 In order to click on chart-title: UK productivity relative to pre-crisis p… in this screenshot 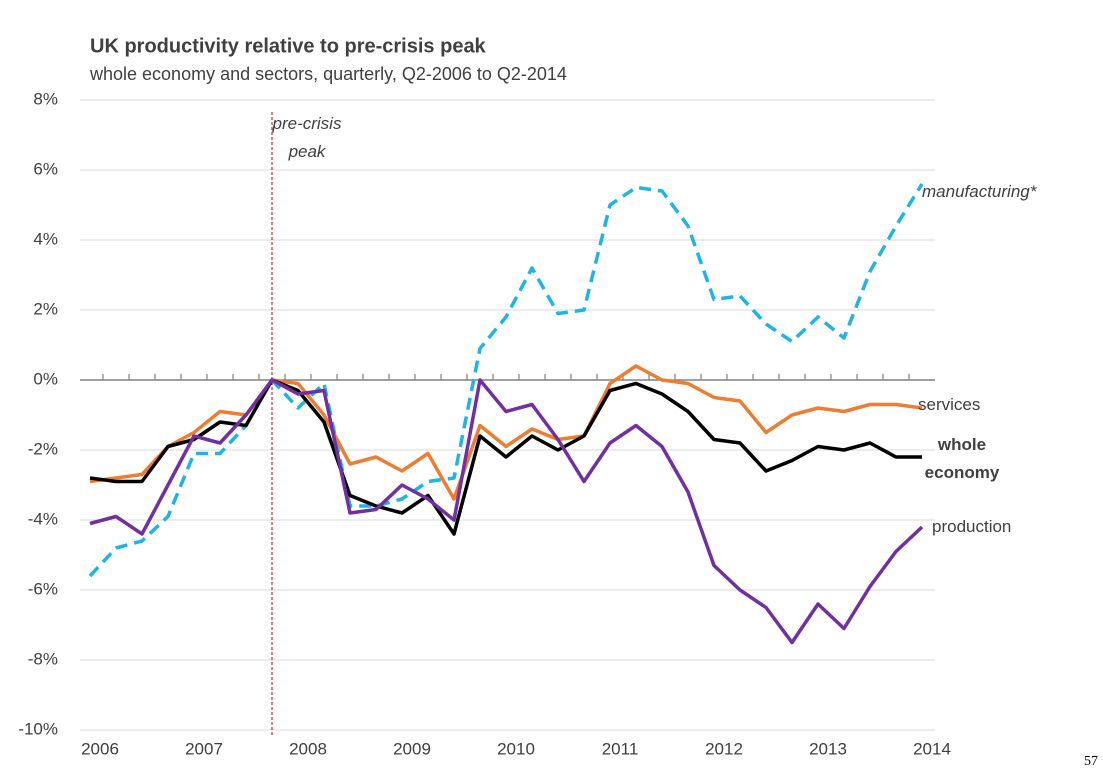, I will do `click(288, 46)`.